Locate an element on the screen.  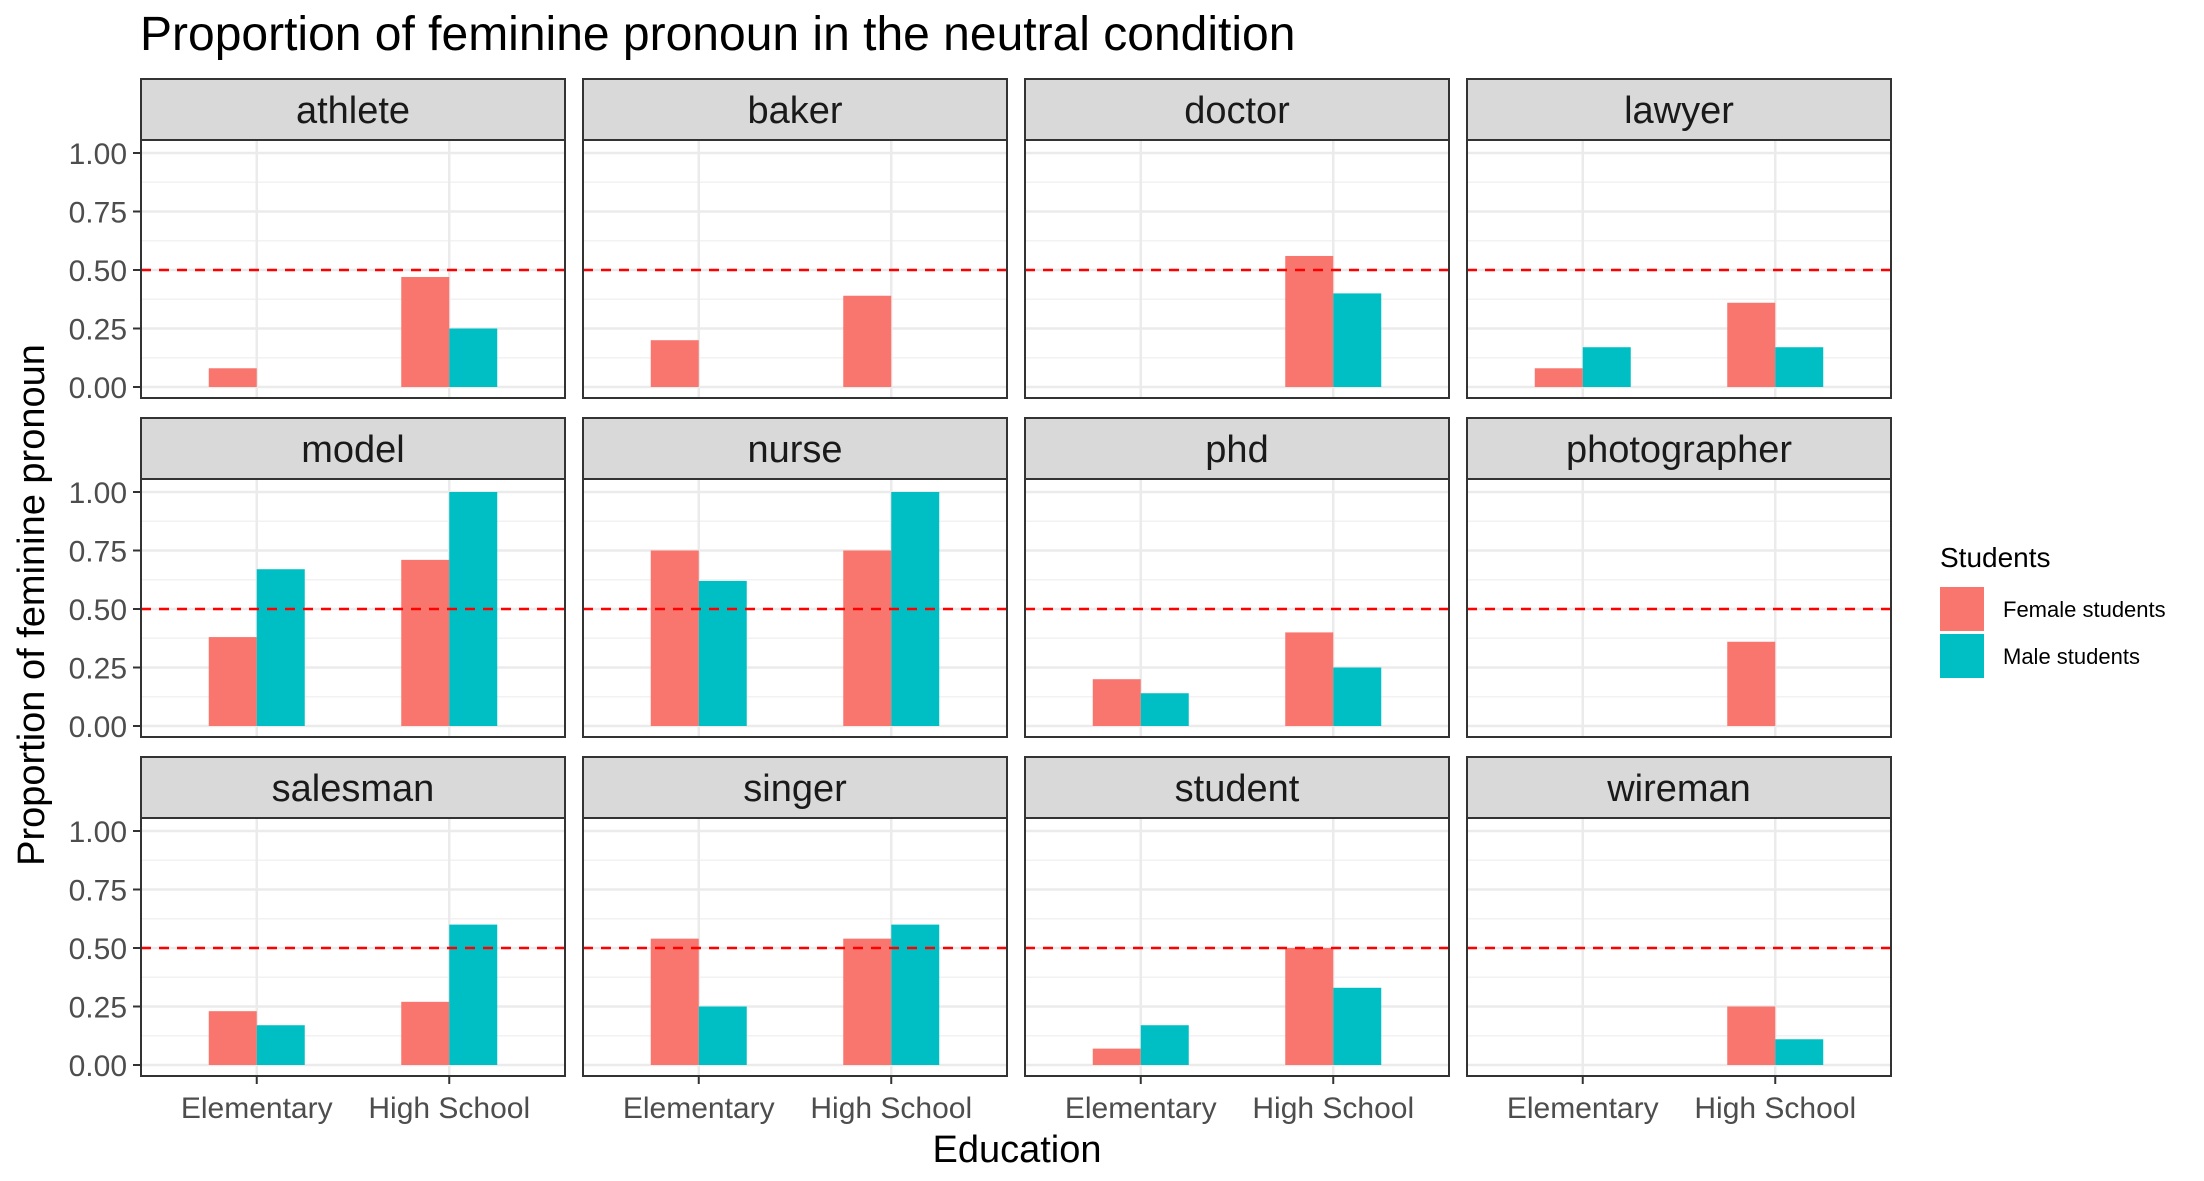
facet-panel-student: student Elementary High School is located at coordinates (1237, 940).